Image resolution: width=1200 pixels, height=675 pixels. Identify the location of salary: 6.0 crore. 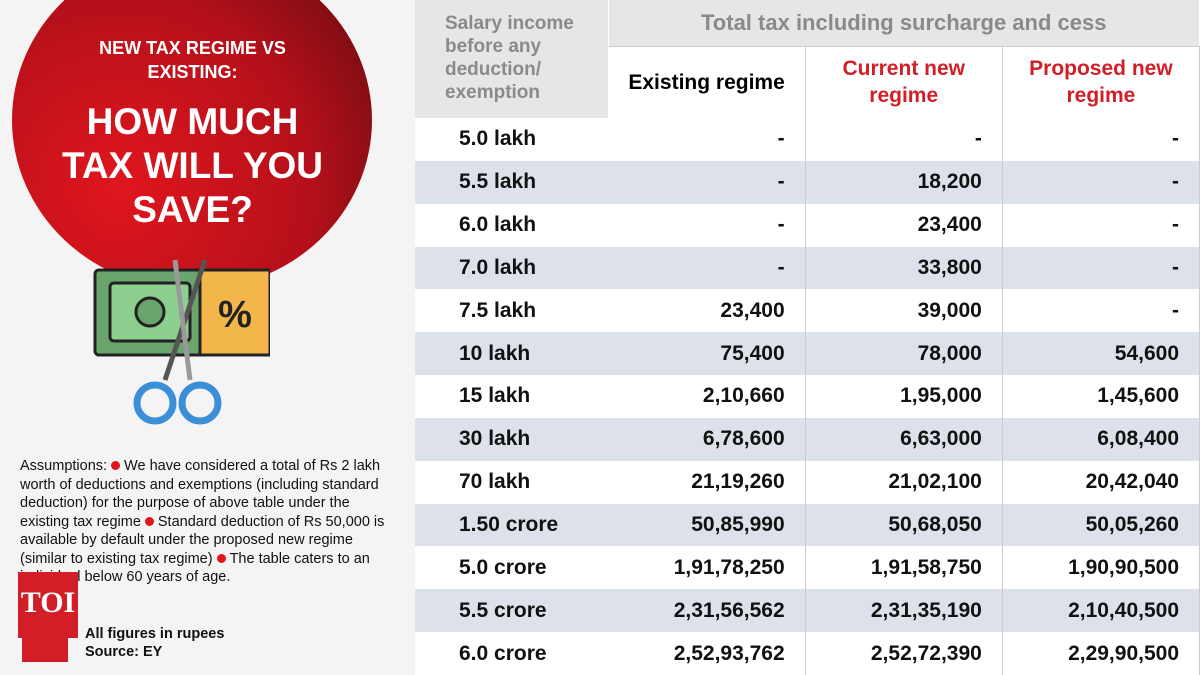
(503, 653).